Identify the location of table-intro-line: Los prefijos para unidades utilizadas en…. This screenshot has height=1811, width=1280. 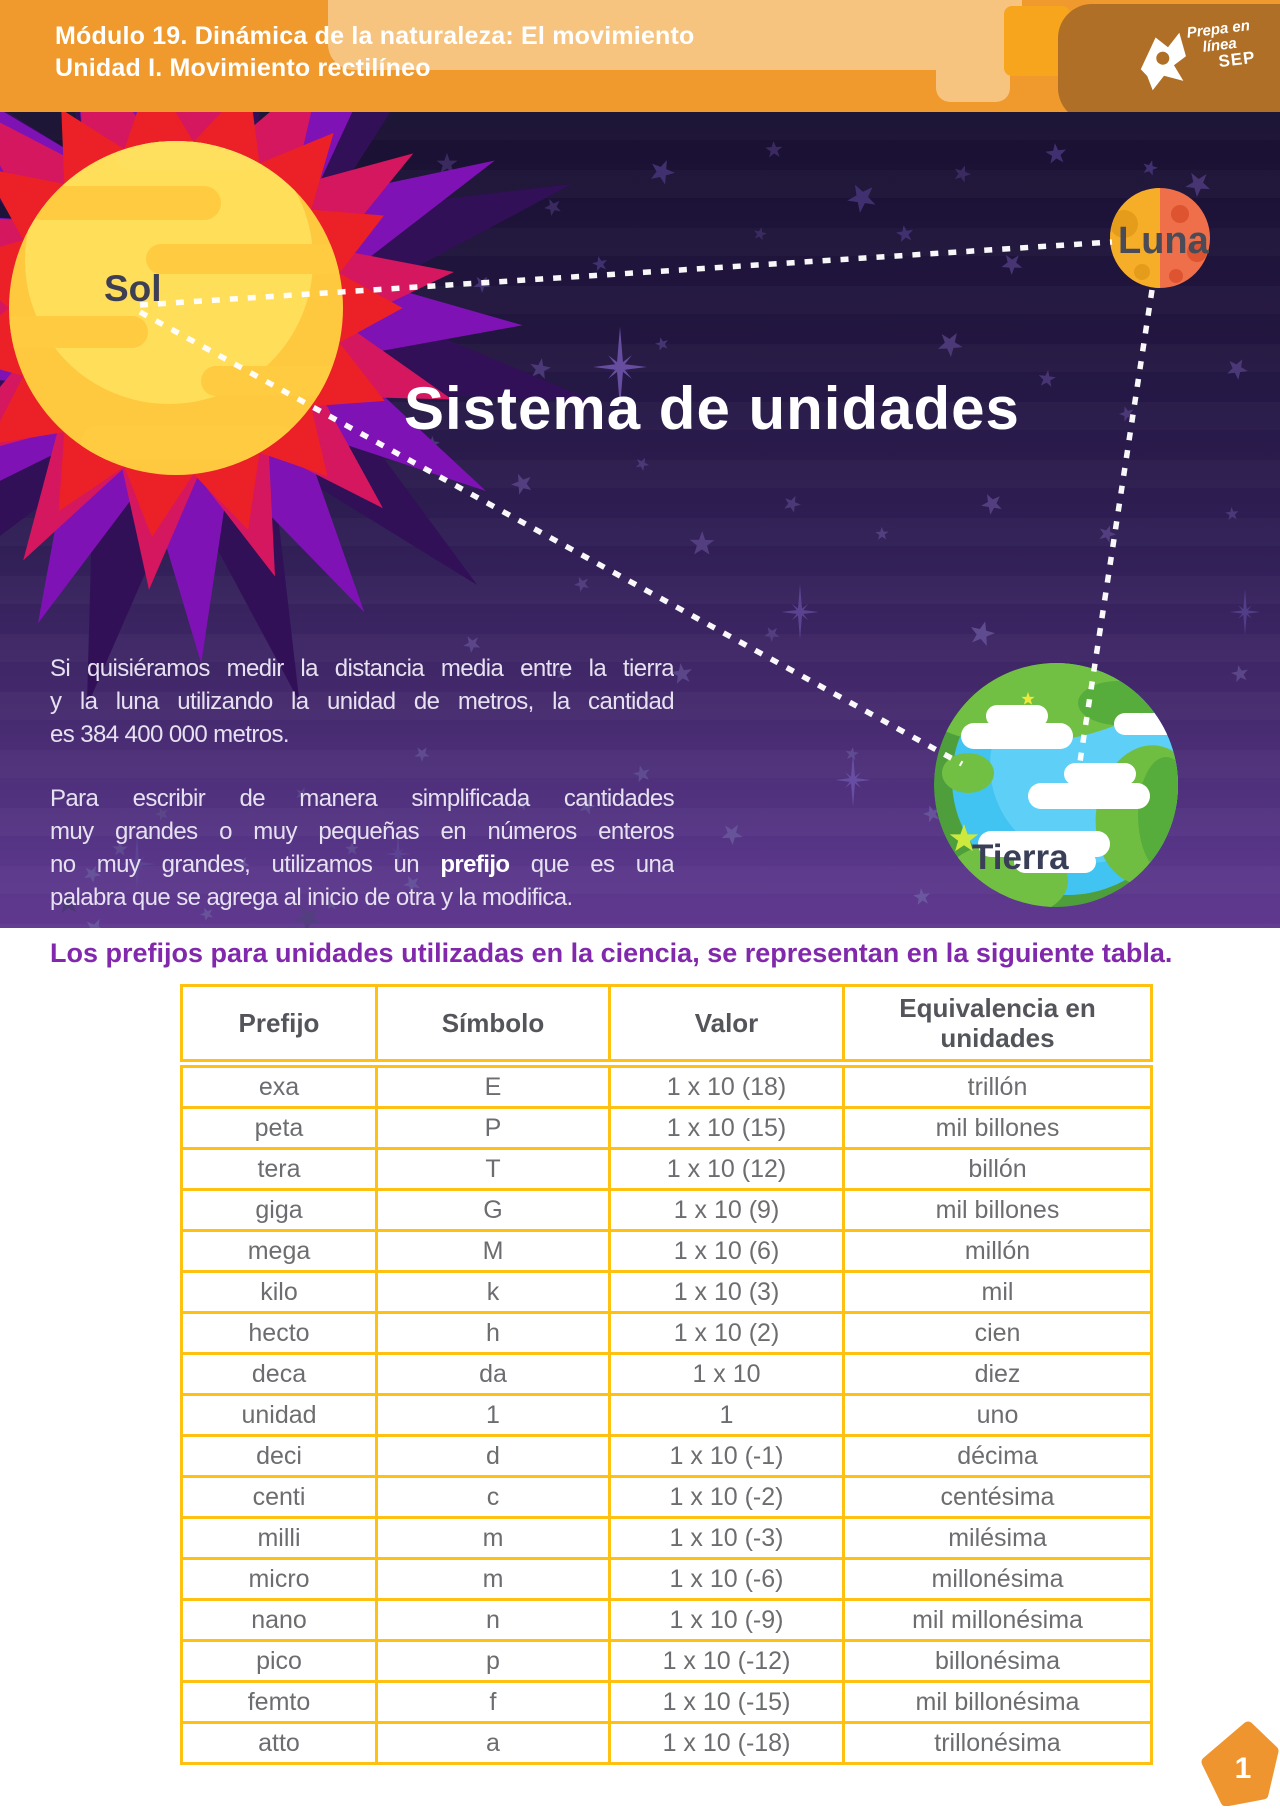
(611, 953).